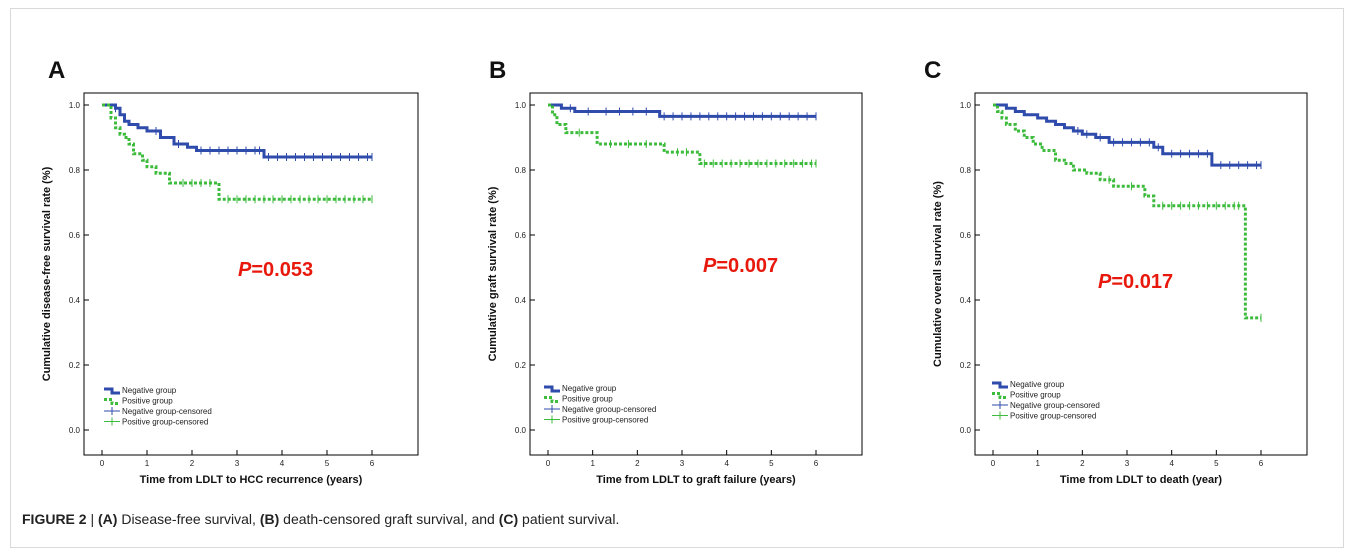 Image resolution: width=1356 pixels, height=554 pixels. Describe the element at coordinates (108, 519) in the screenshot. I see `caption-label-a: (A)` at that location.